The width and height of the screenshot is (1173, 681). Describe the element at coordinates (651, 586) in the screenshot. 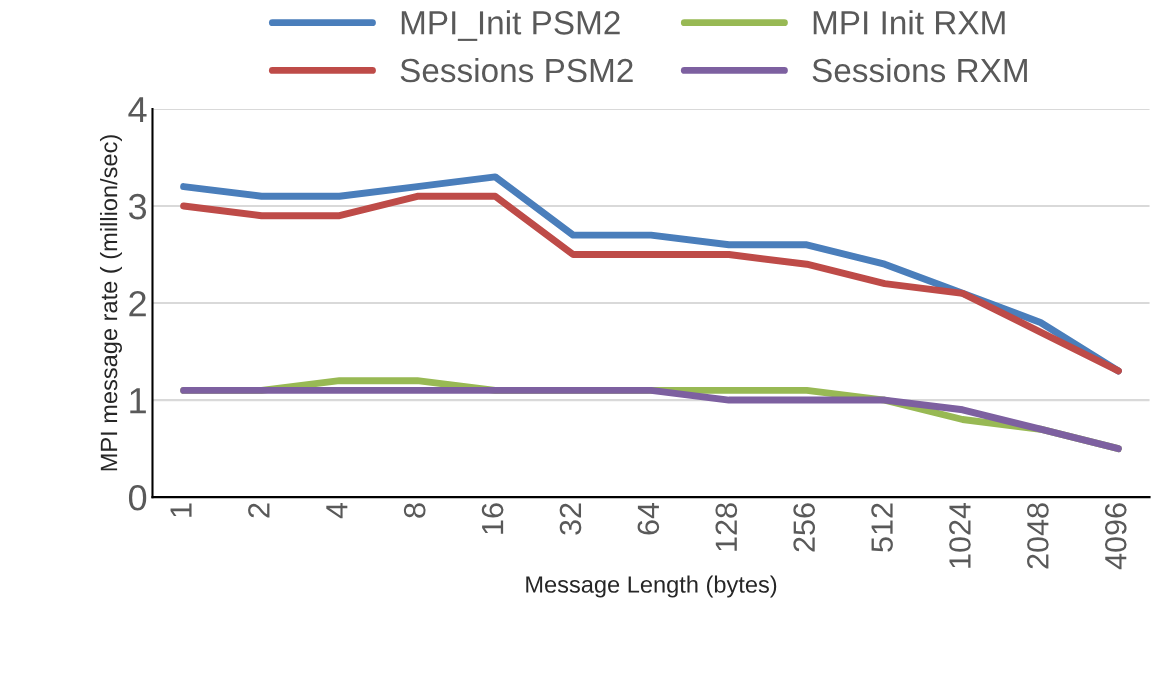

I see `x-axis-title: Message Length (bytes)` at that location.